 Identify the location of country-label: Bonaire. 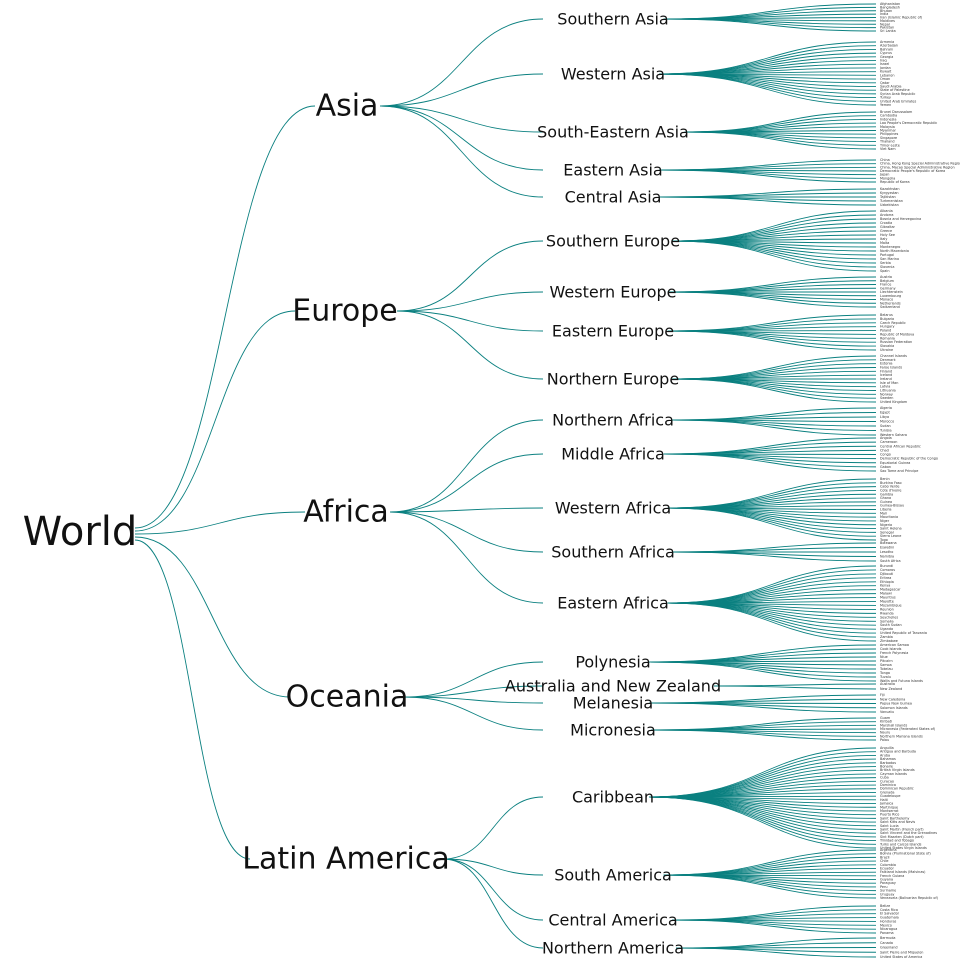
(886, 767).